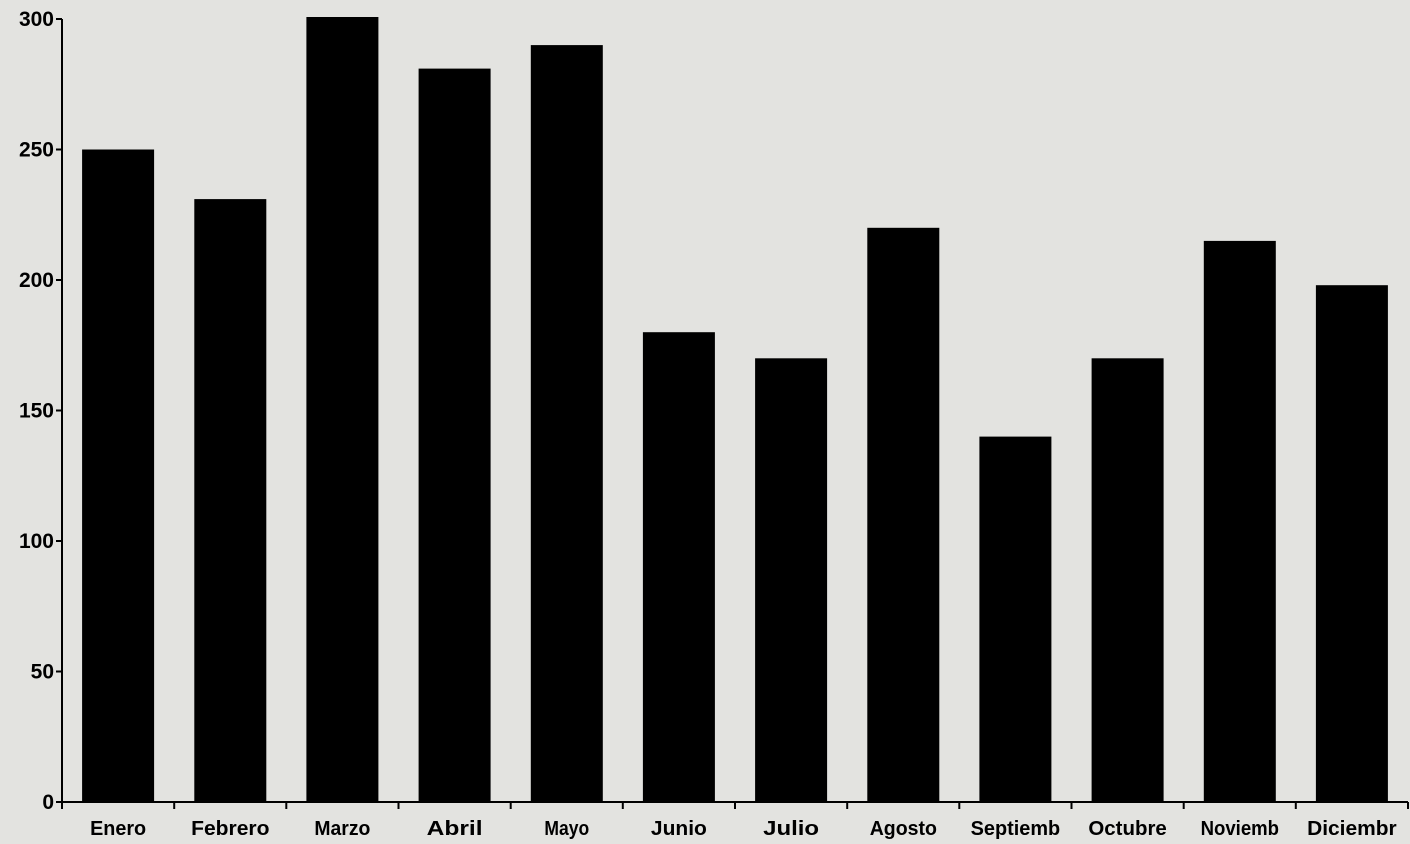 This screenshot has width=1410, height=844. What do you see at coordinates (1351, 543) in the screenshot?
I see `bar-diciembr` at bounding box center [1351, 543].